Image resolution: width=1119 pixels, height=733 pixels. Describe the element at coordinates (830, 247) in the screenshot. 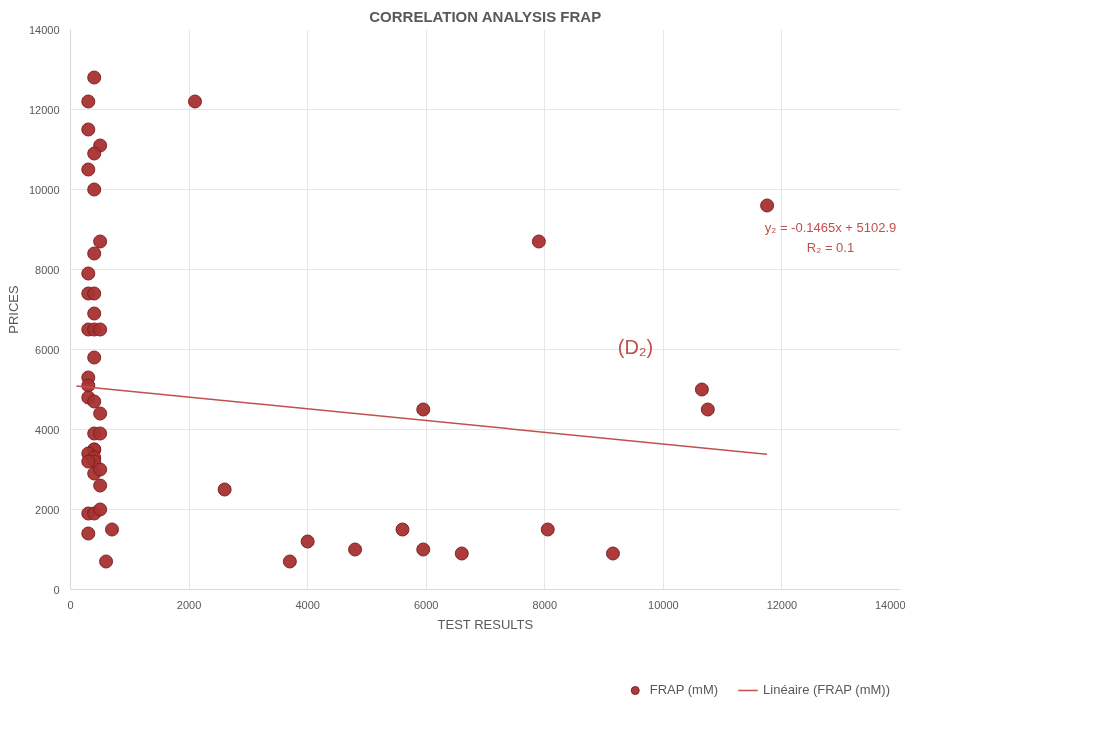

I see `annotation: R₂ = 0.1` at that location.